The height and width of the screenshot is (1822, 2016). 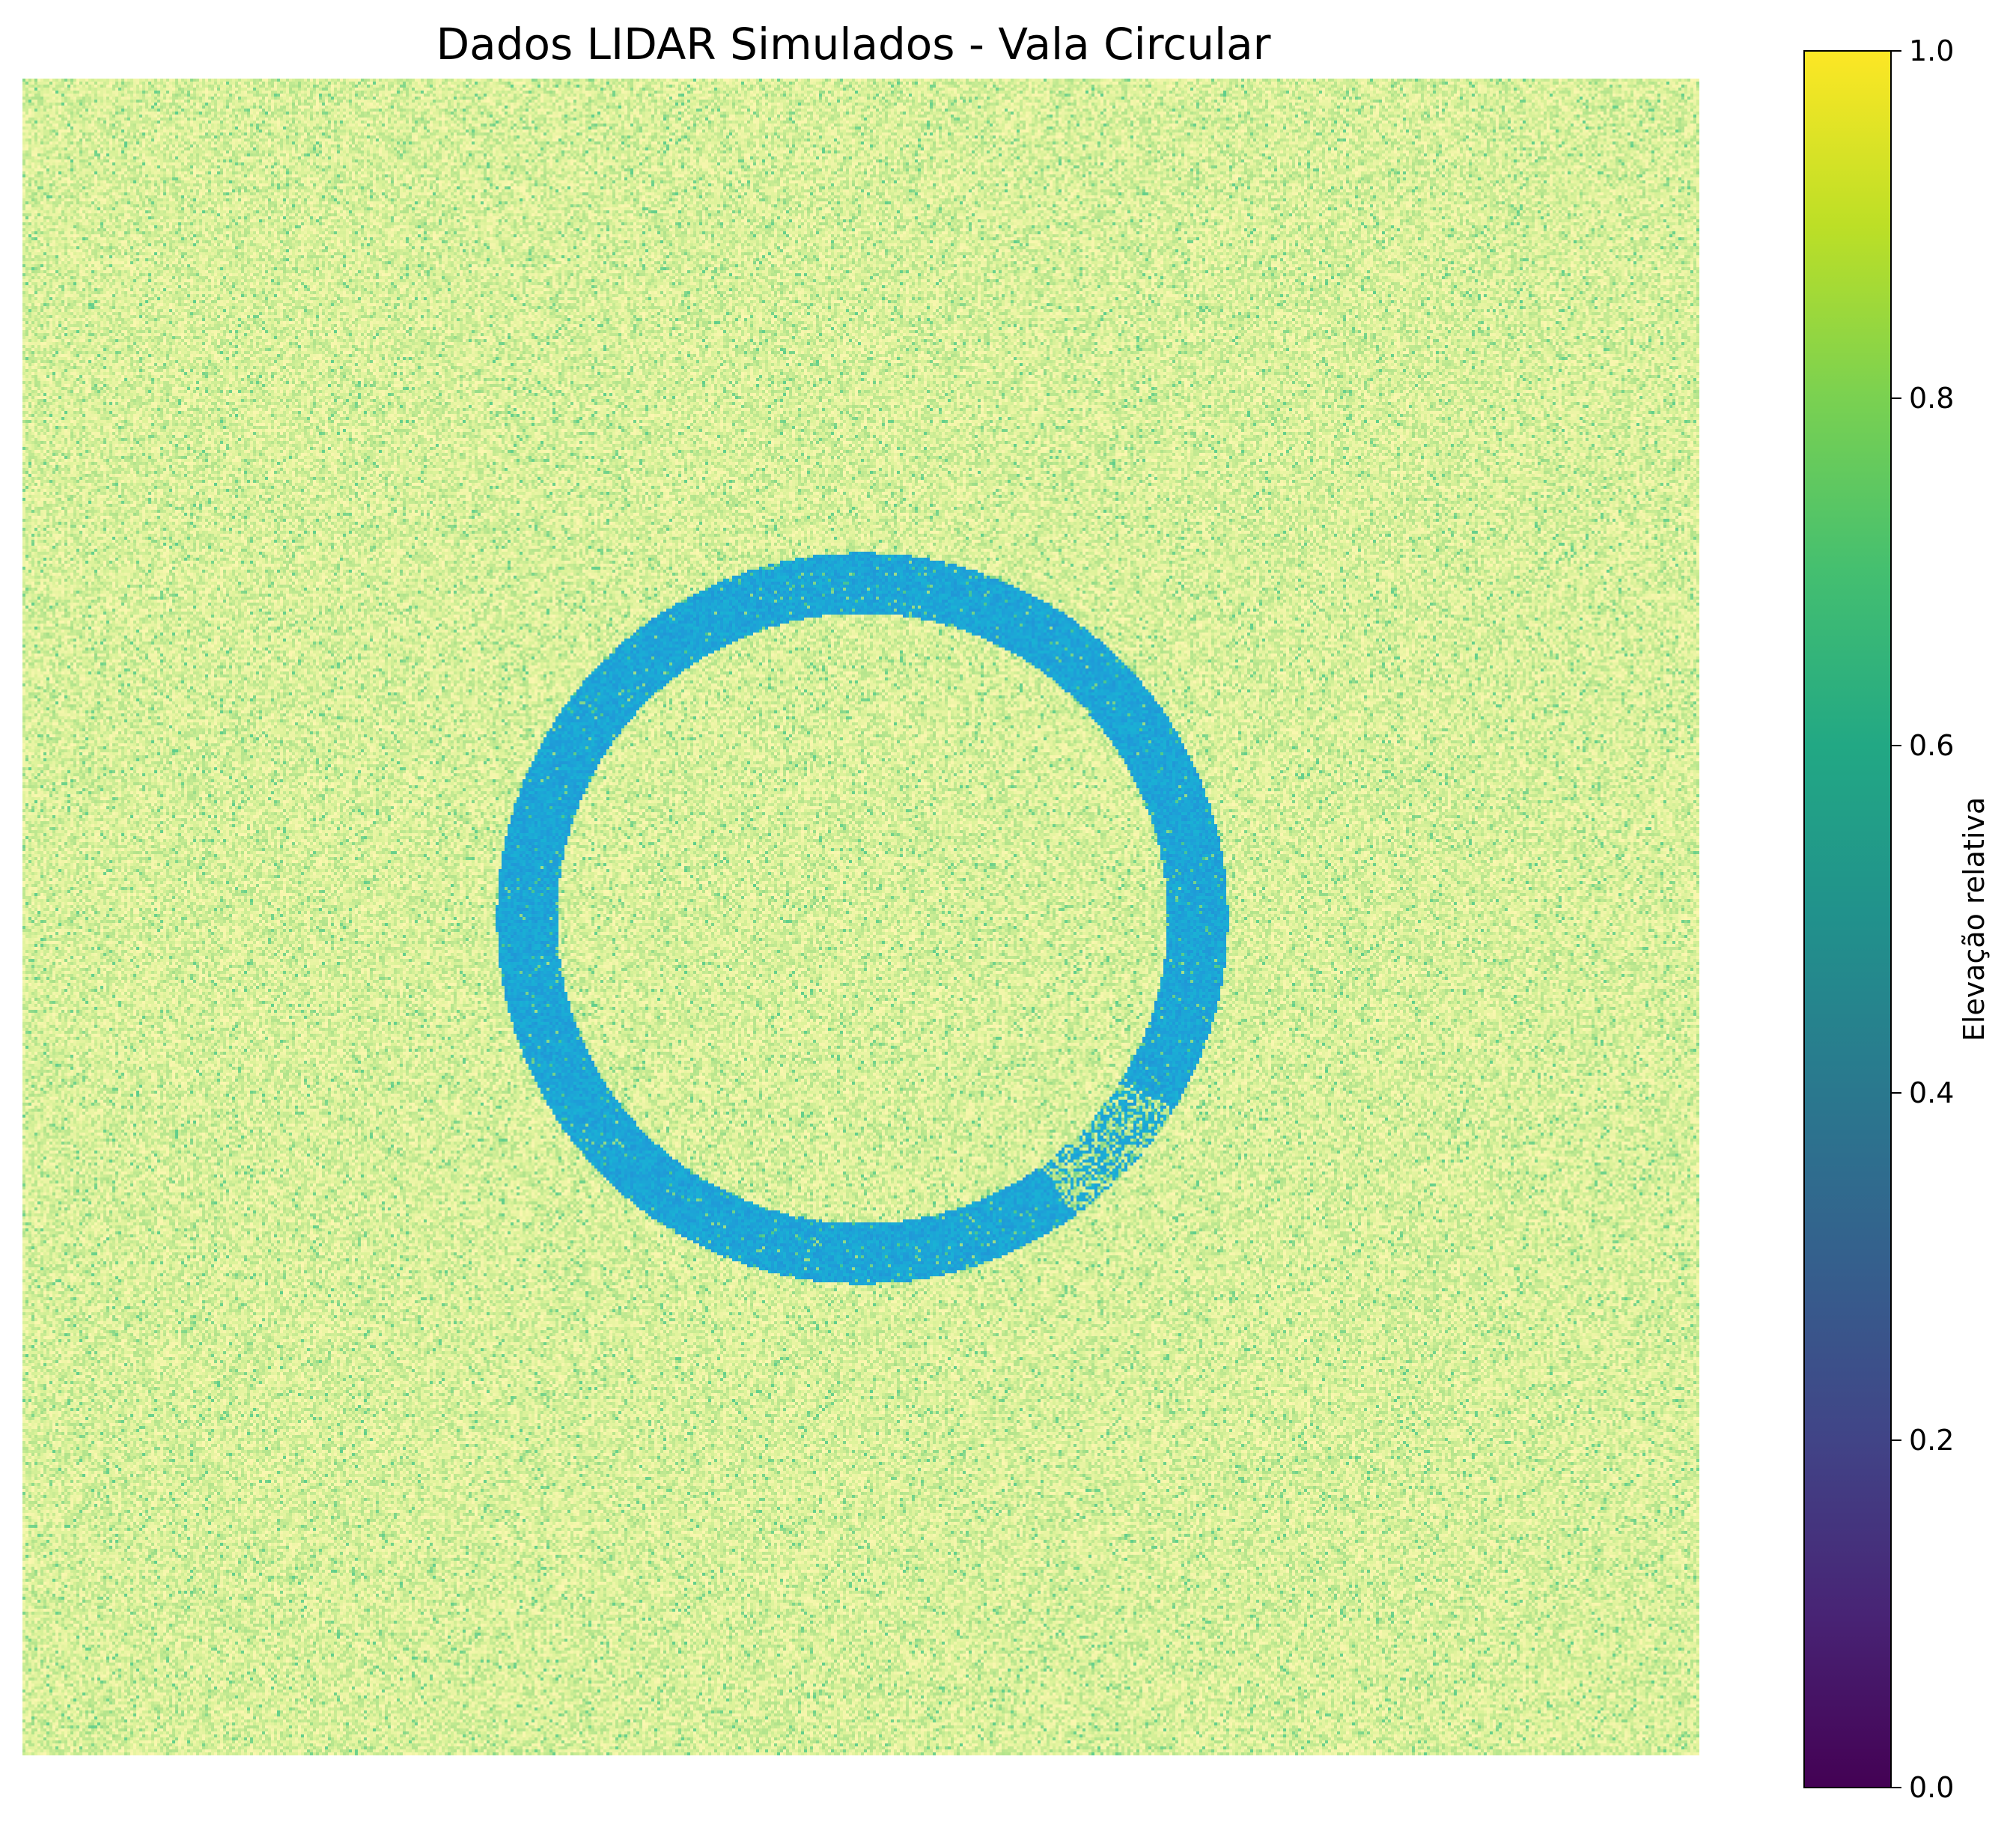 I want to click on colorbar-tick-label: 0.6, so click(x=1932, y=745).